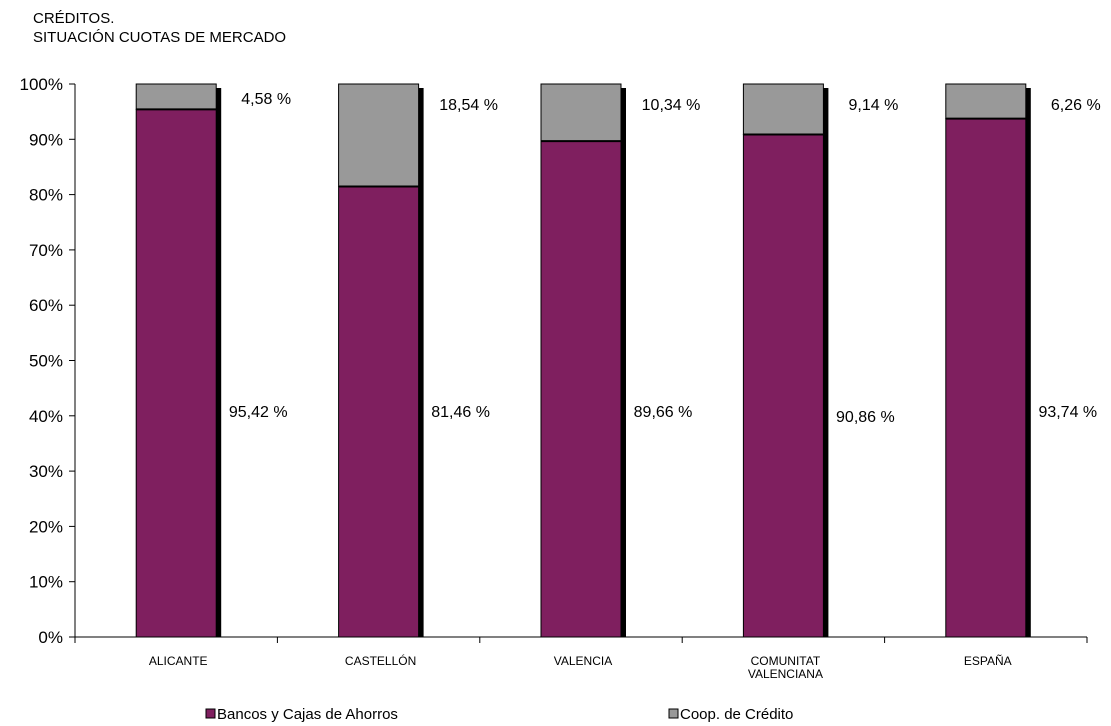 Image resolution: width=1111 pixels, height=726 pixels. What do you see at coordinates (873, 105) in the screenshot?
I see `data-label-coop: 9,14 %` at bounding box center [873, 105].